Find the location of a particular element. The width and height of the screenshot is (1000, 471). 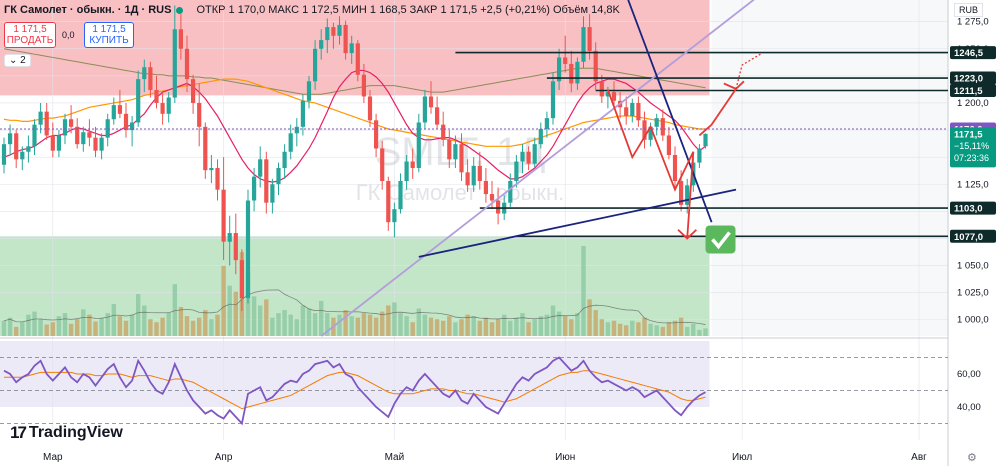

symbol-title: ГК Самолет · обыкн. · 1Д · RUS is located at coordinates (88, 10).